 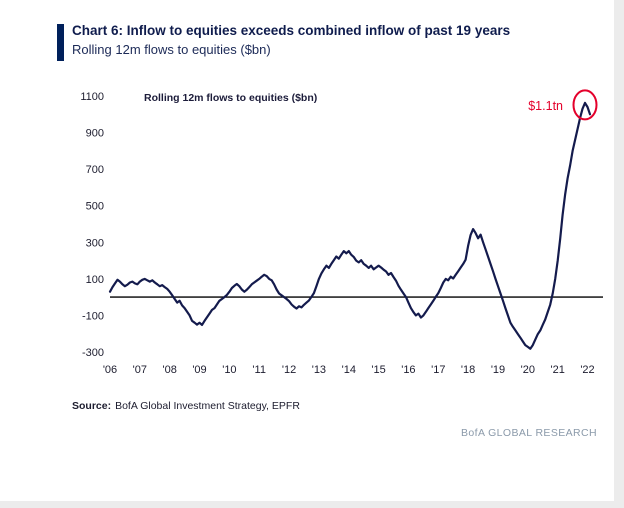 I want to click on x-axis-tick-label: '18, so click(x=468, y=370).